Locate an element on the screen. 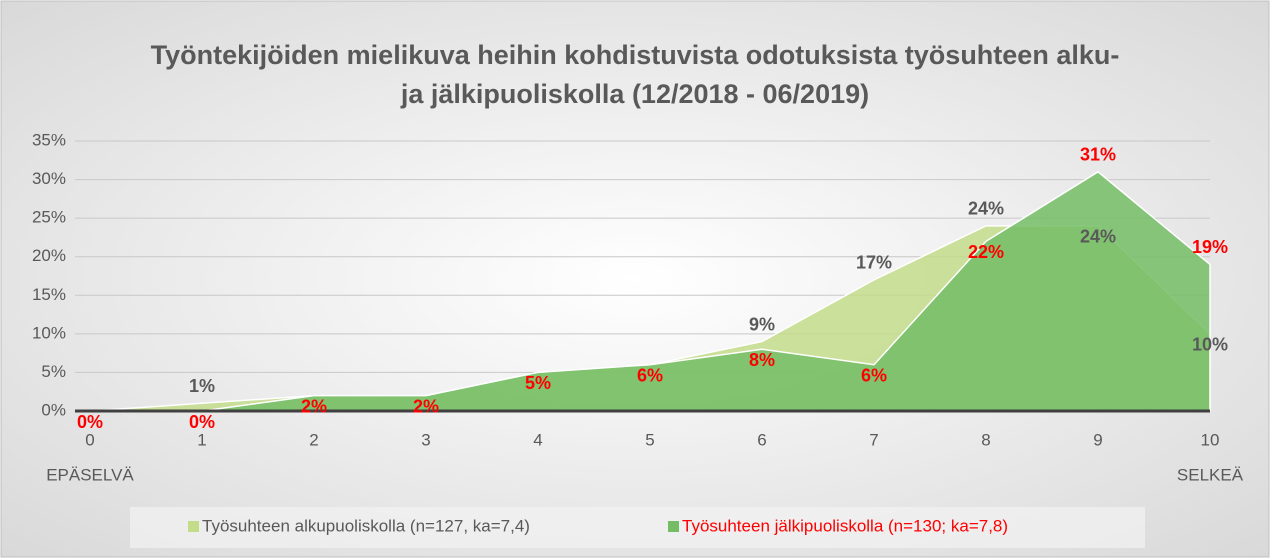 The image size is (1270, 558). y-tick-label: 25% is located at coordinates (49, 217).